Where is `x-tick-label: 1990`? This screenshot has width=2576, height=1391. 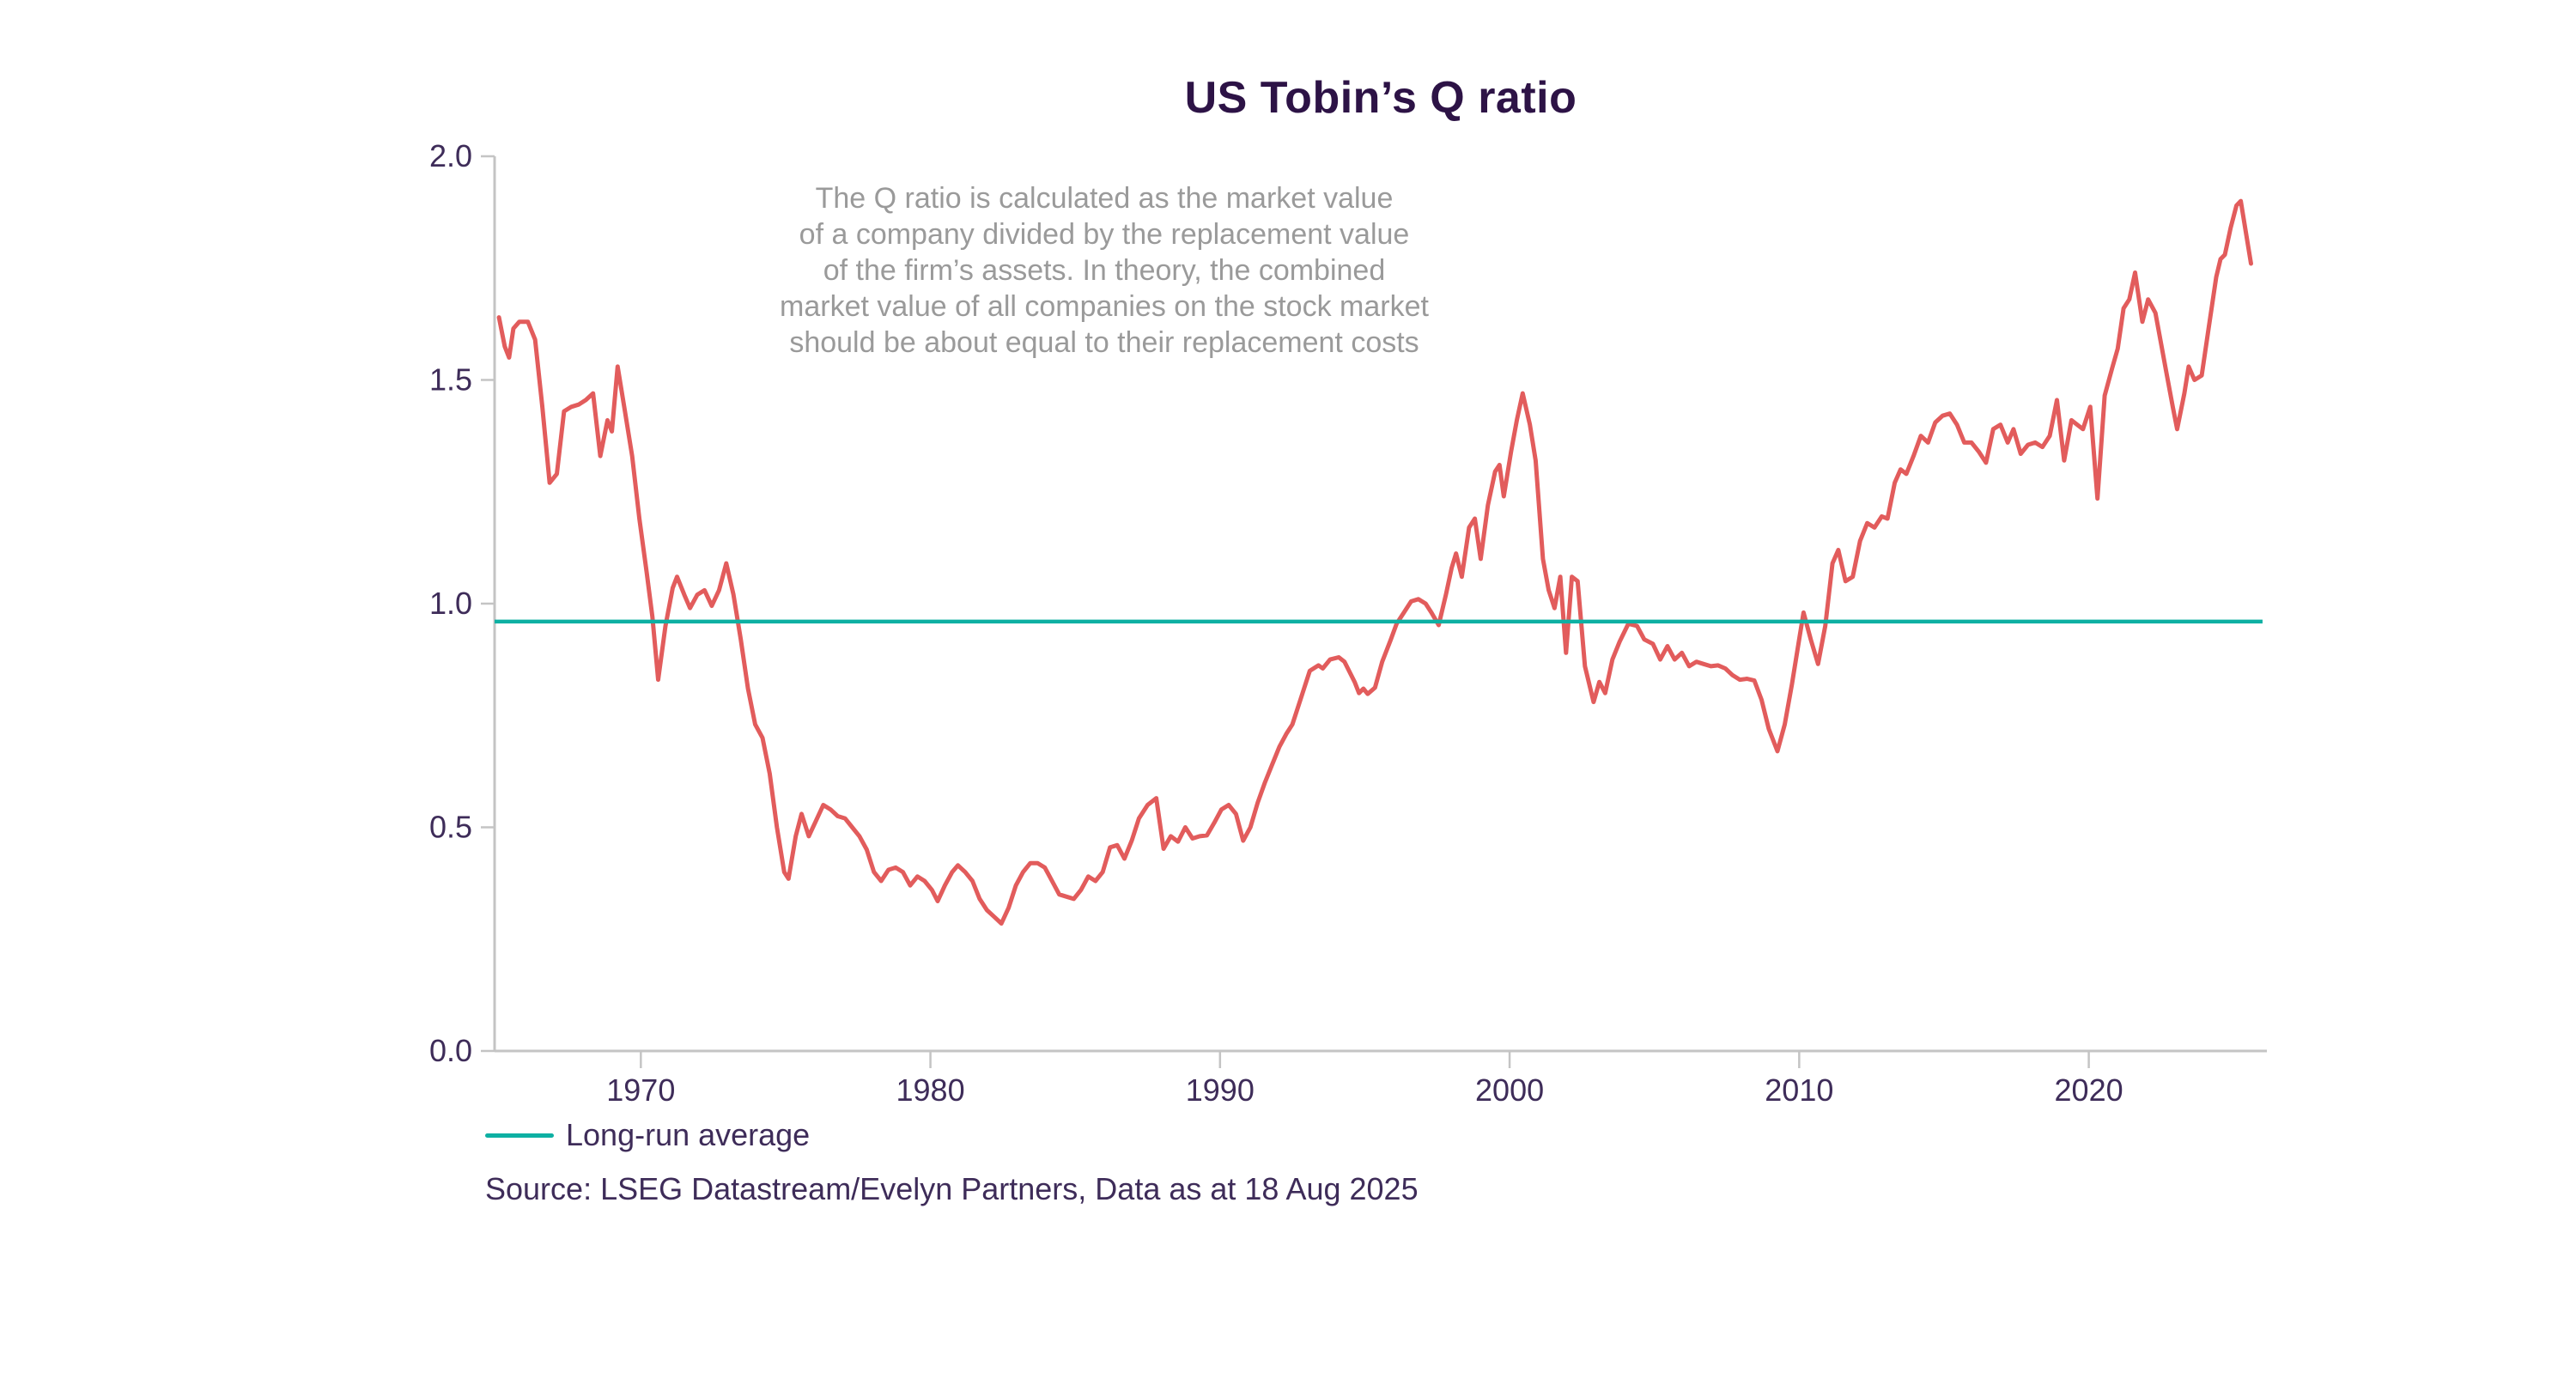 x-tick-label: 1990 is located at coordinates (1221, 1090).